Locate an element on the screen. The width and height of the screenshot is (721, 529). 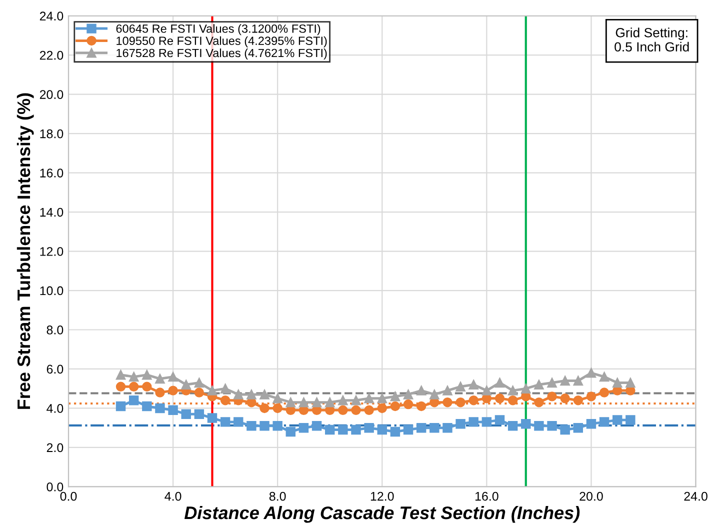
y-tick-label: 20.0 is located at coordinates (52, 94).